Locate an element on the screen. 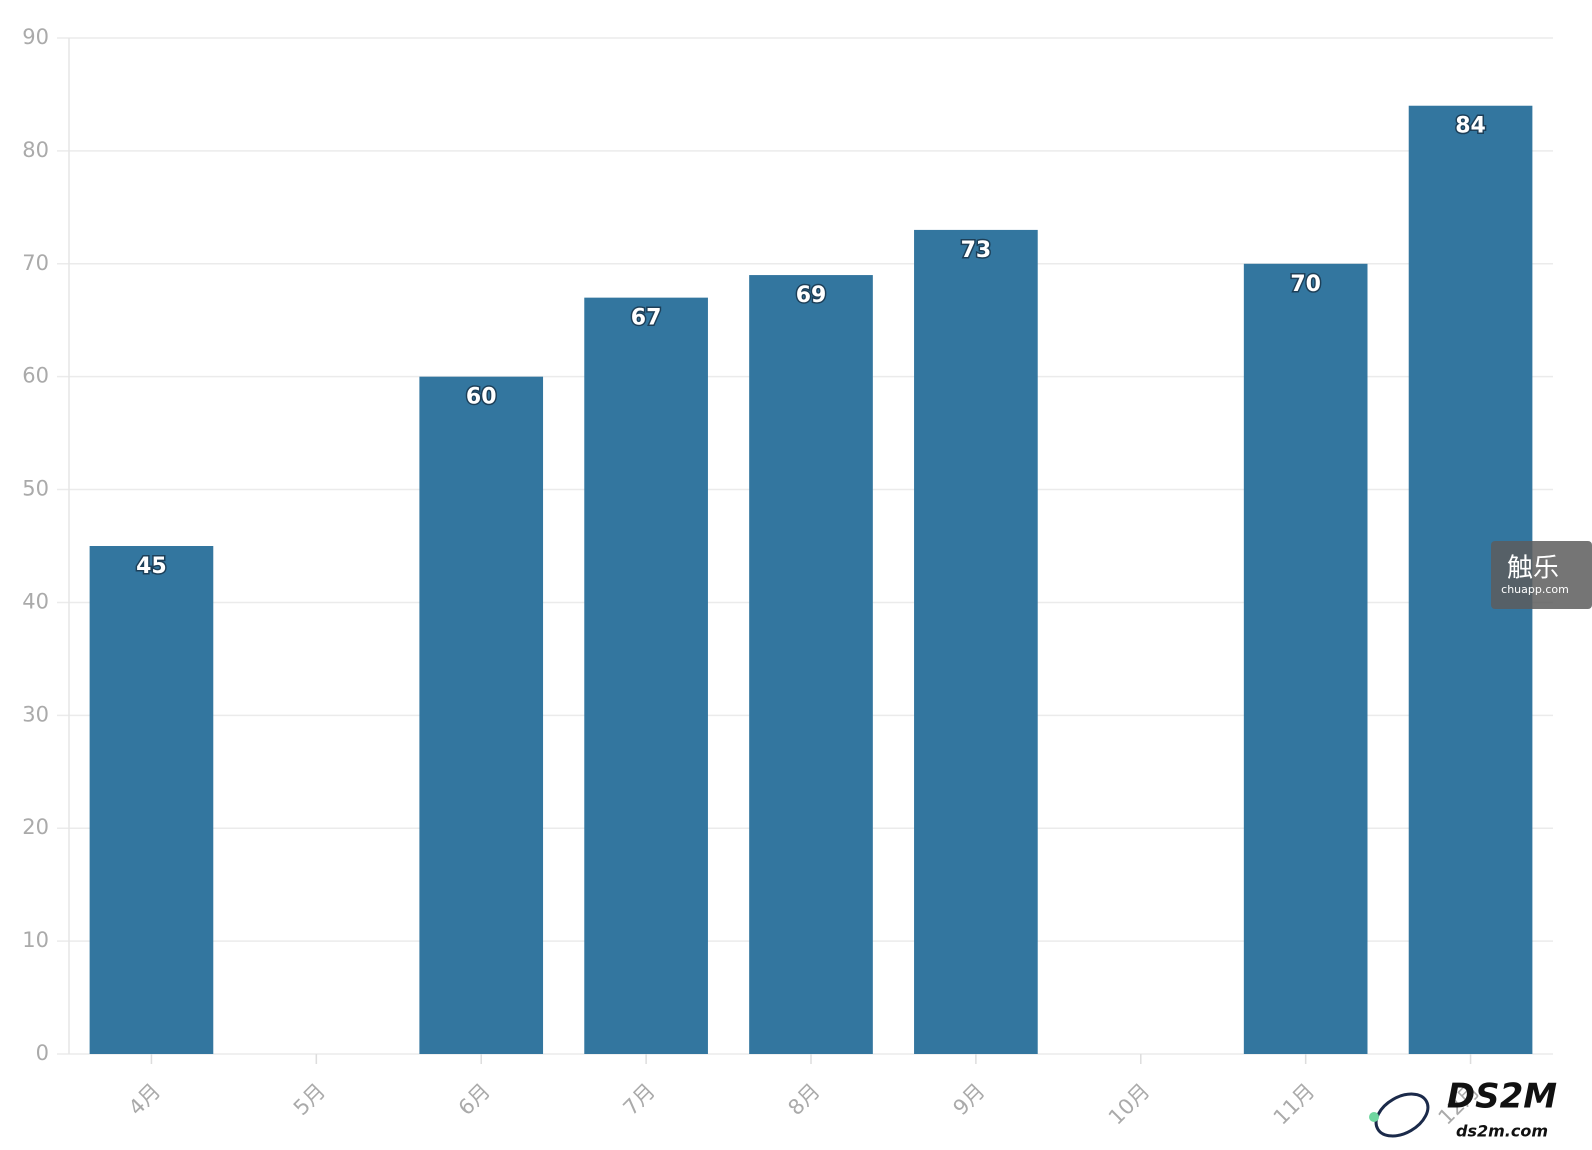  y-tick-label: 40 is located at coordinates (35, 601).